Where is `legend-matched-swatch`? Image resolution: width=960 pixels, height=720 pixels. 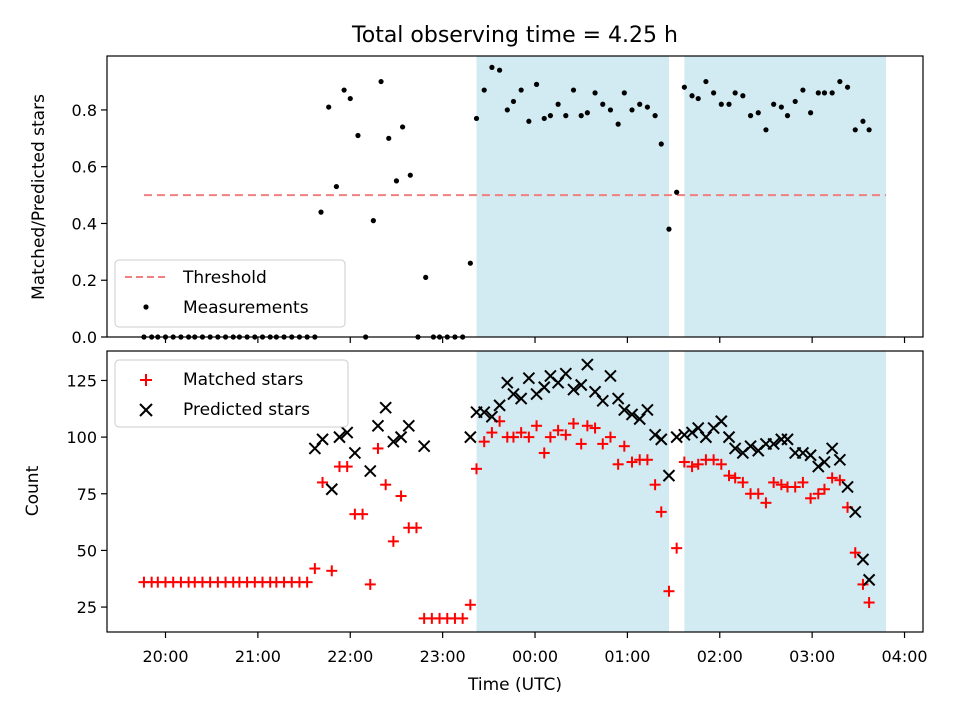 legend-matched-swatch is located at coordinates (146, 380).